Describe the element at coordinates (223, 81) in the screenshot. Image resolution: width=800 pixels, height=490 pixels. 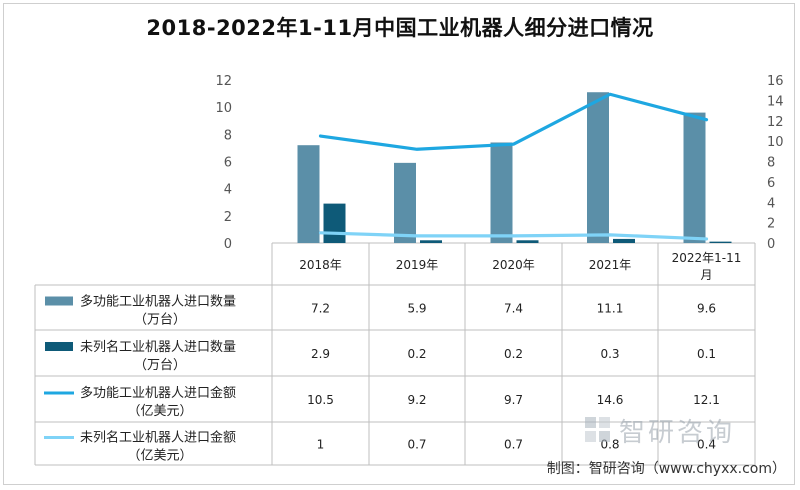
I see `left-axis-tick: 12` at that location.